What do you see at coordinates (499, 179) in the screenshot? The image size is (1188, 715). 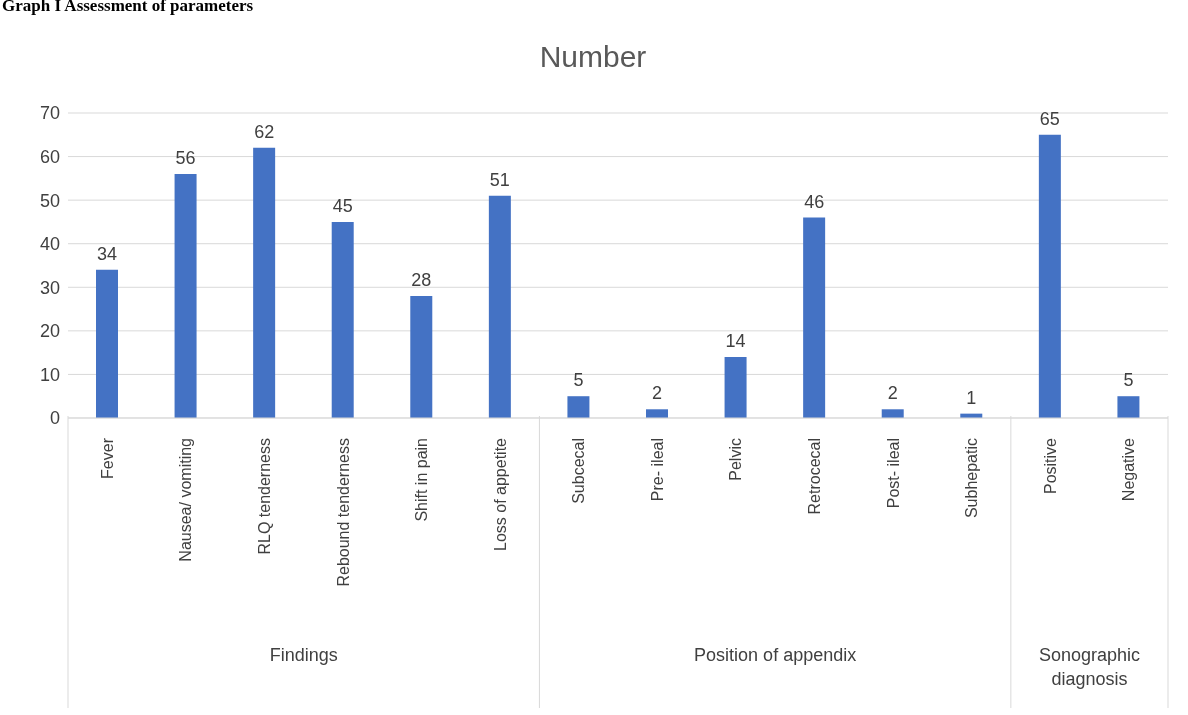 I see `data-label: 51` at bounding box center [499, 179].